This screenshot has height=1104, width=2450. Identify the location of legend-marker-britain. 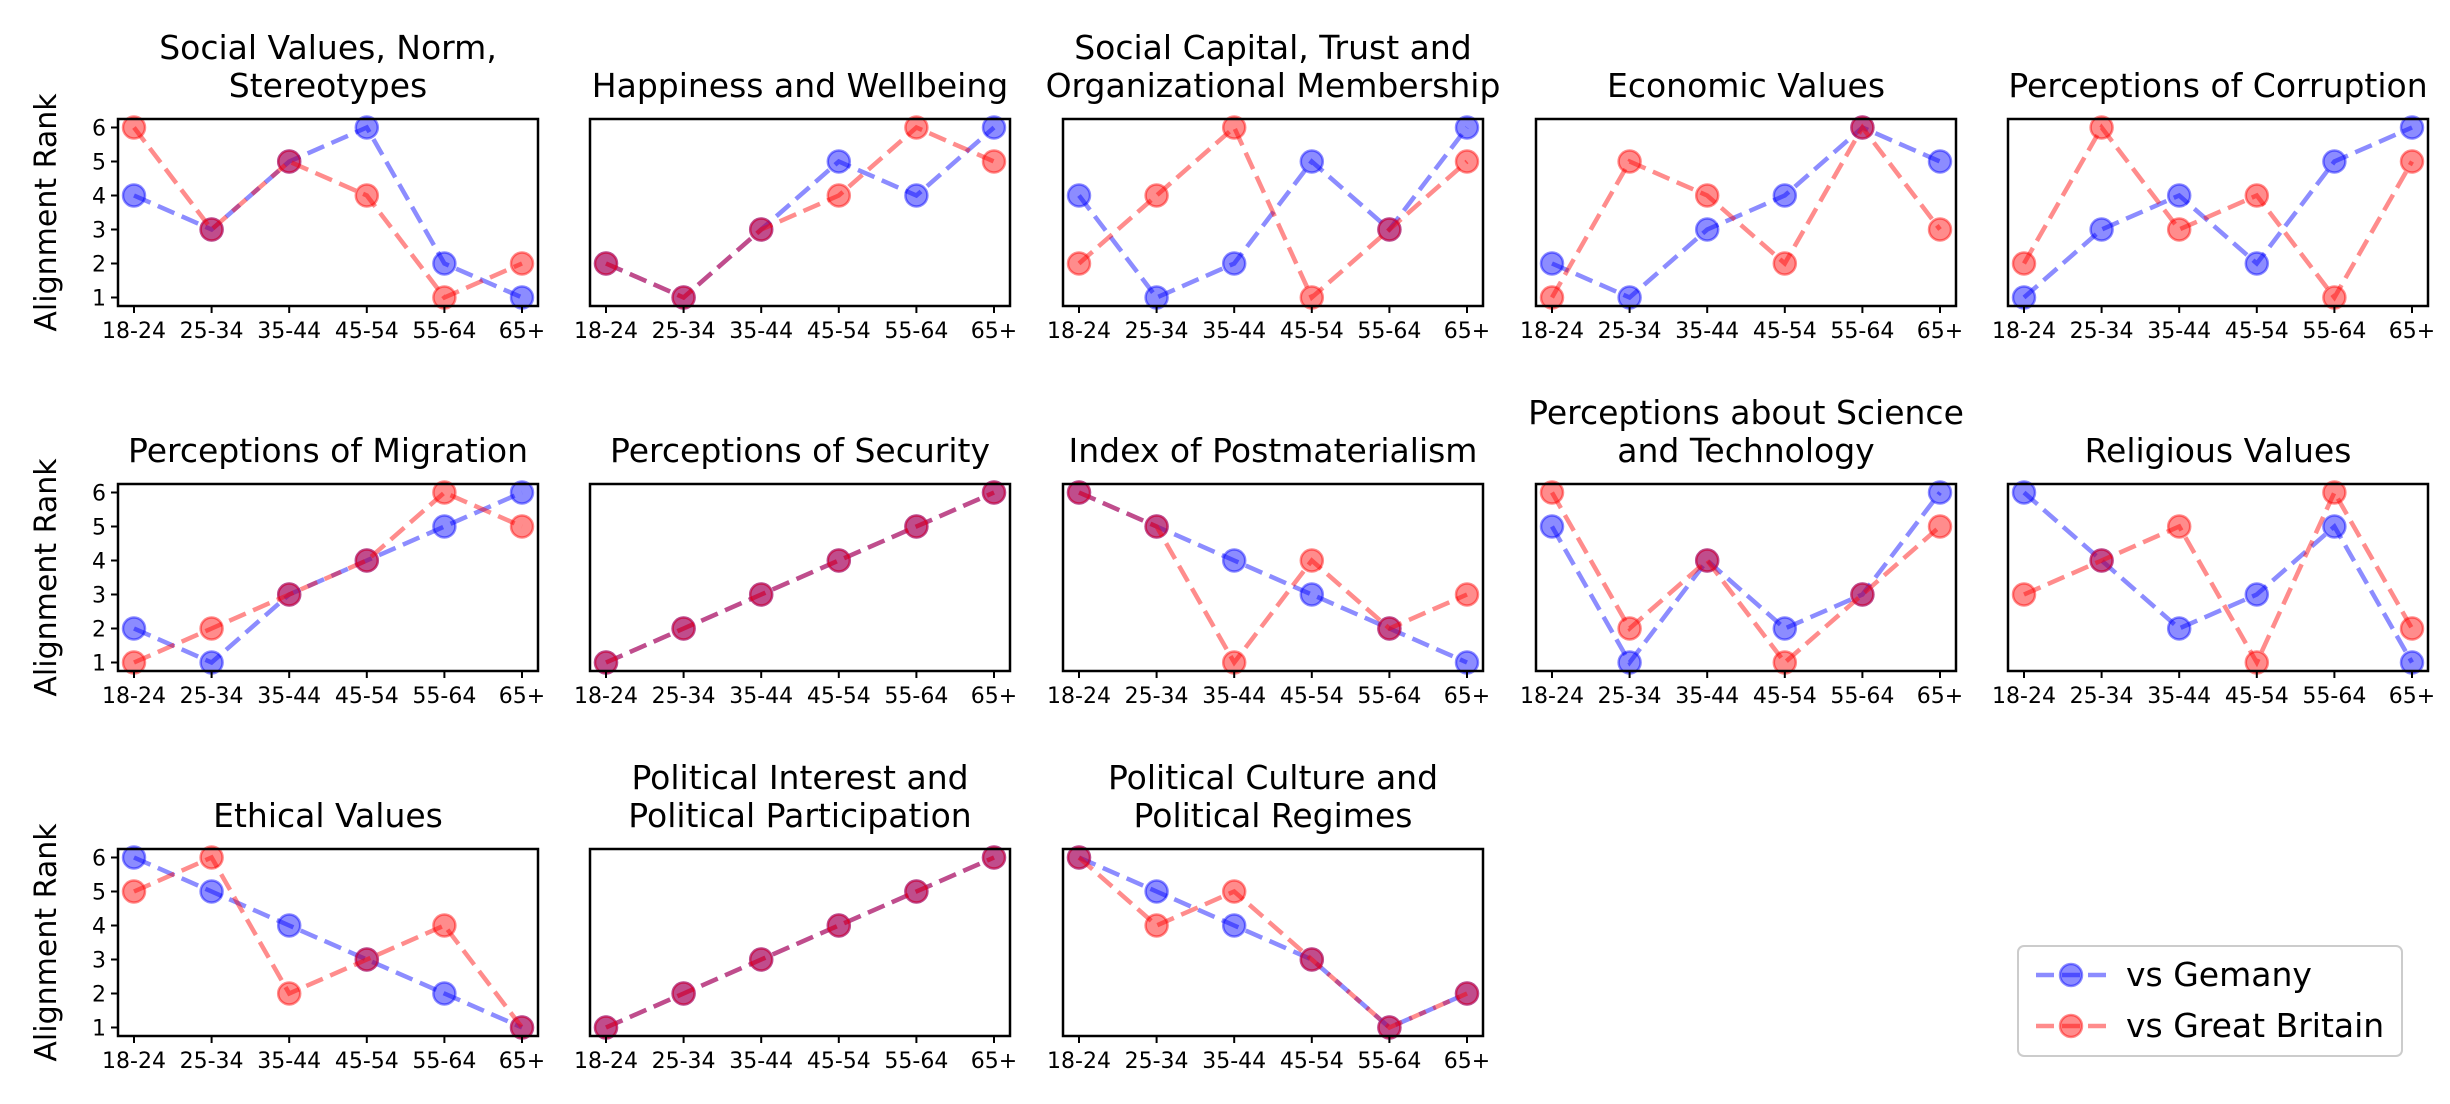
(2071, 1026).